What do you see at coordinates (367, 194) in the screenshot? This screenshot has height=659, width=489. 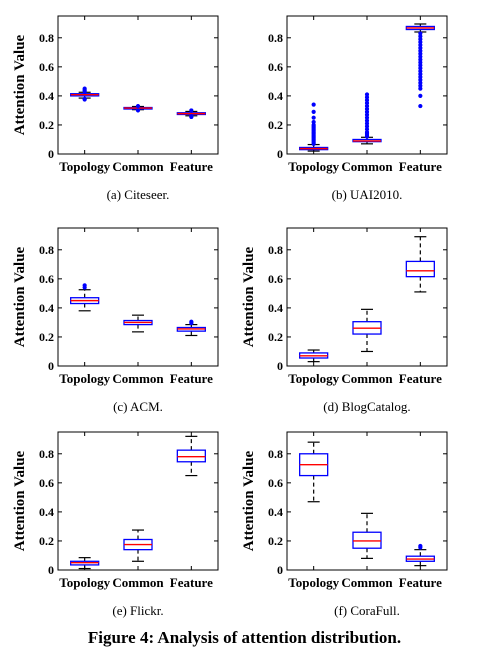 I see `subfigure-caption: (b) UAI2010.` at bounding box center [367, 194].